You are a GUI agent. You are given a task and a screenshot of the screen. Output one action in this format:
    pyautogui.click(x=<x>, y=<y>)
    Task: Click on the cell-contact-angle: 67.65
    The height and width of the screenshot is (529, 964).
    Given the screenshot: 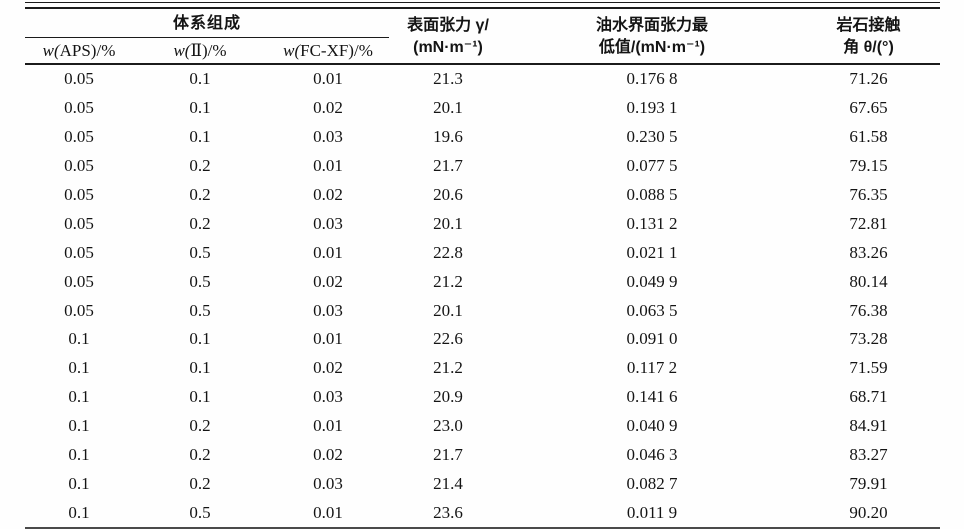 What is the action you would take?
    pyautogui.click(x=868, y=108)
    